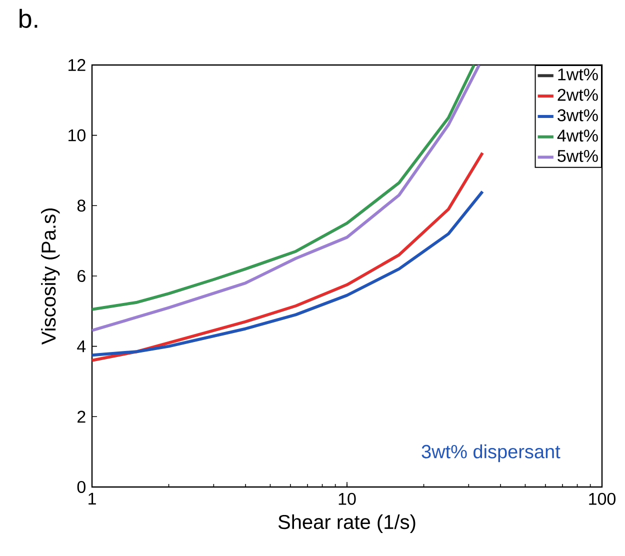  What do you see at coordinates (92, 498) in the screenshot?
I see `x-tick-label: 1` at bounding box center [92, 498].